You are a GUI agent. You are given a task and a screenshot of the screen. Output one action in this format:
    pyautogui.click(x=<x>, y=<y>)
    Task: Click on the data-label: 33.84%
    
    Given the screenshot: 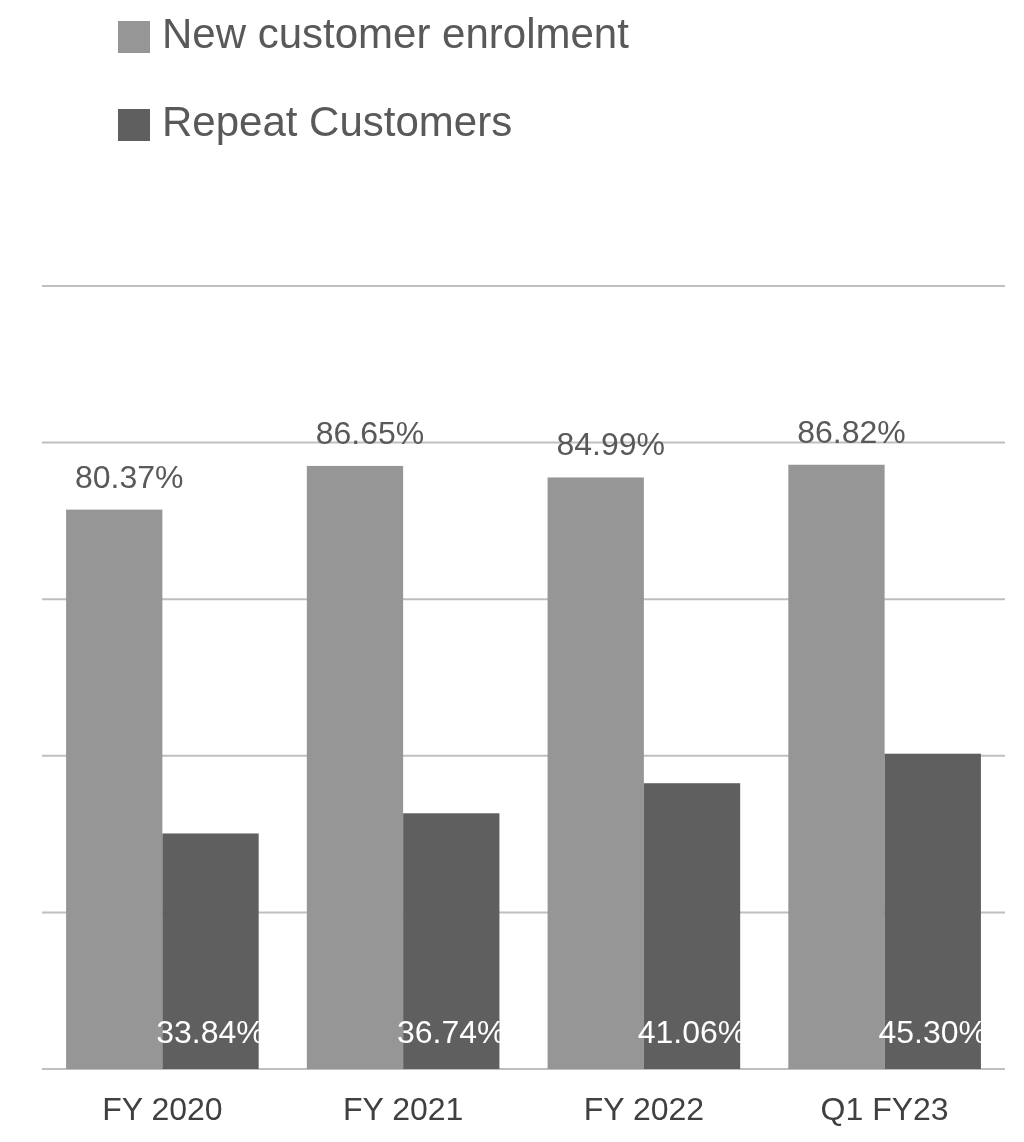 What is the action you would take?
    pyautogui.click(x=210, y=1032)
    